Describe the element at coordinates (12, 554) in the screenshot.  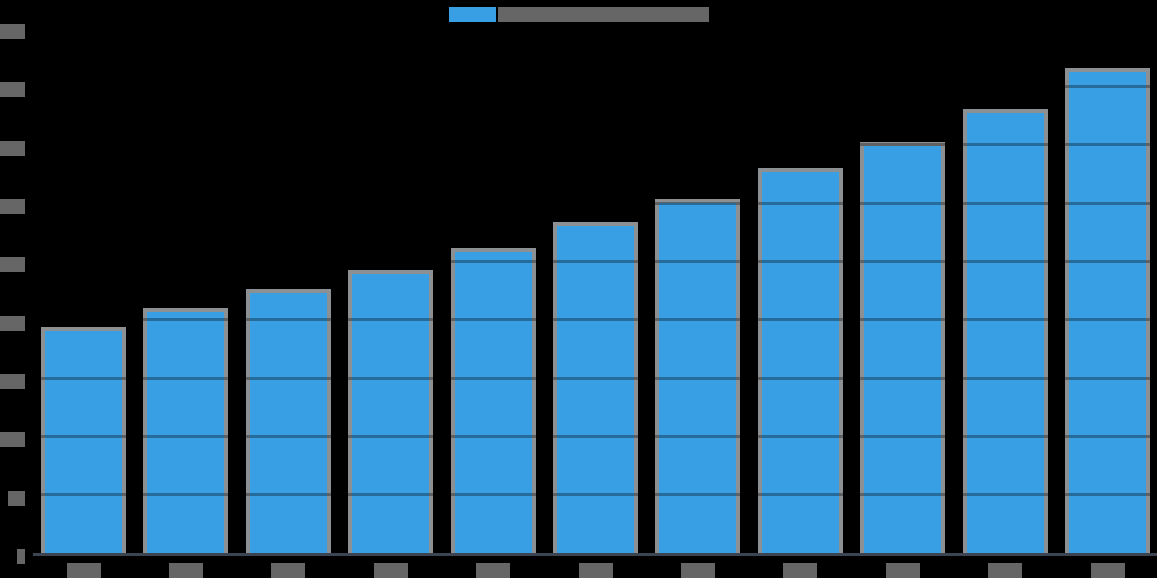
I see `y-tick-label-0: 0` at that location.